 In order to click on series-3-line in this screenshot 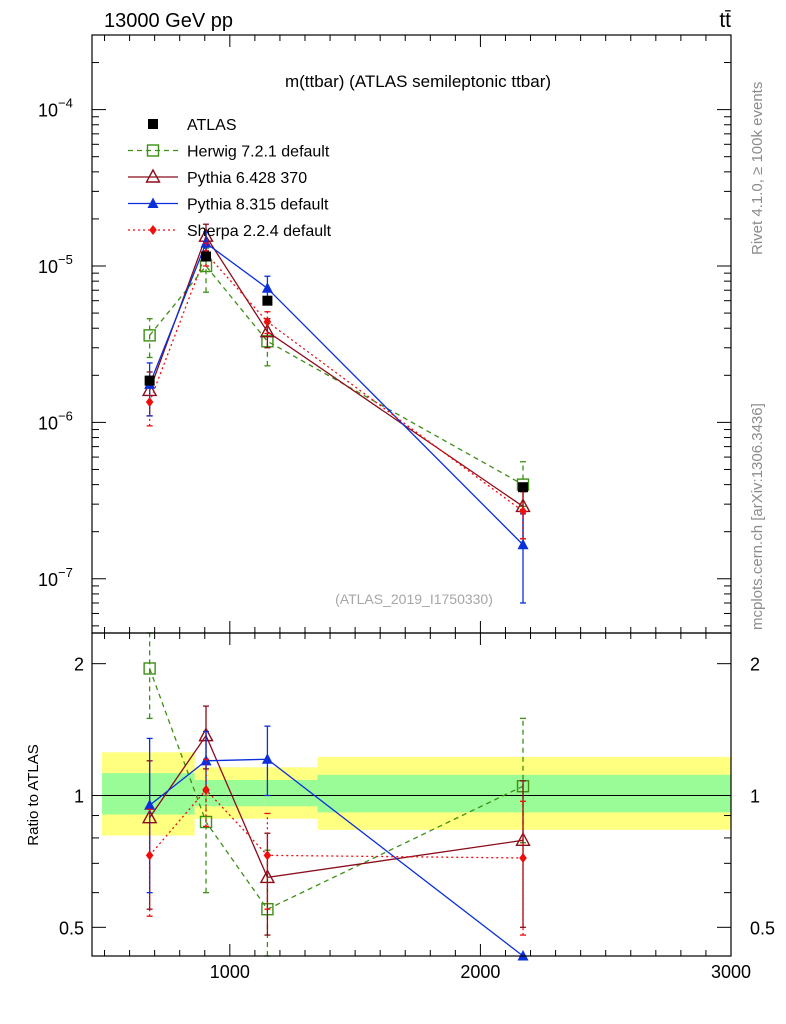, I will do `click(336, 394)`.